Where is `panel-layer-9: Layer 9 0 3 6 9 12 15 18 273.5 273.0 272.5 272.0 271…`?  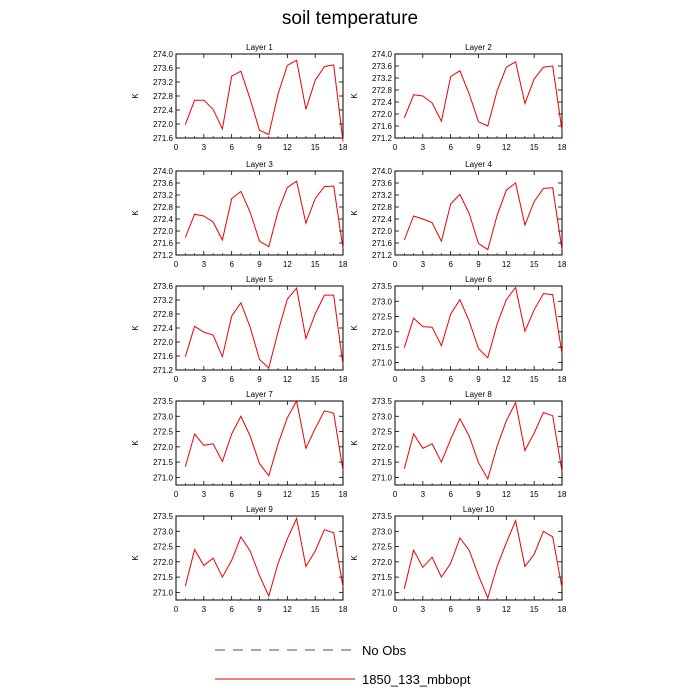 panel-layer-9: Layer 9 0 3 6 9 12 15 18 273.5 273.0 272.5 272.0 271… is located at coordinates (239, 559).